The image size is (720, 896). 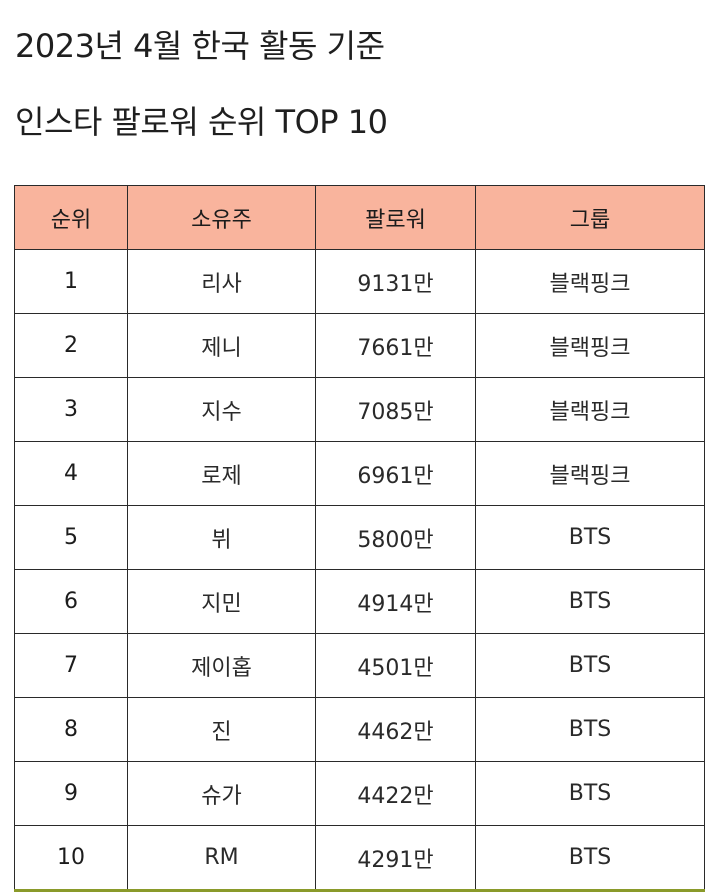 What do you see at coordinates (71, 665) in the screenshot?
I see `rank-cell: 7` at bounding box center [71, 665].